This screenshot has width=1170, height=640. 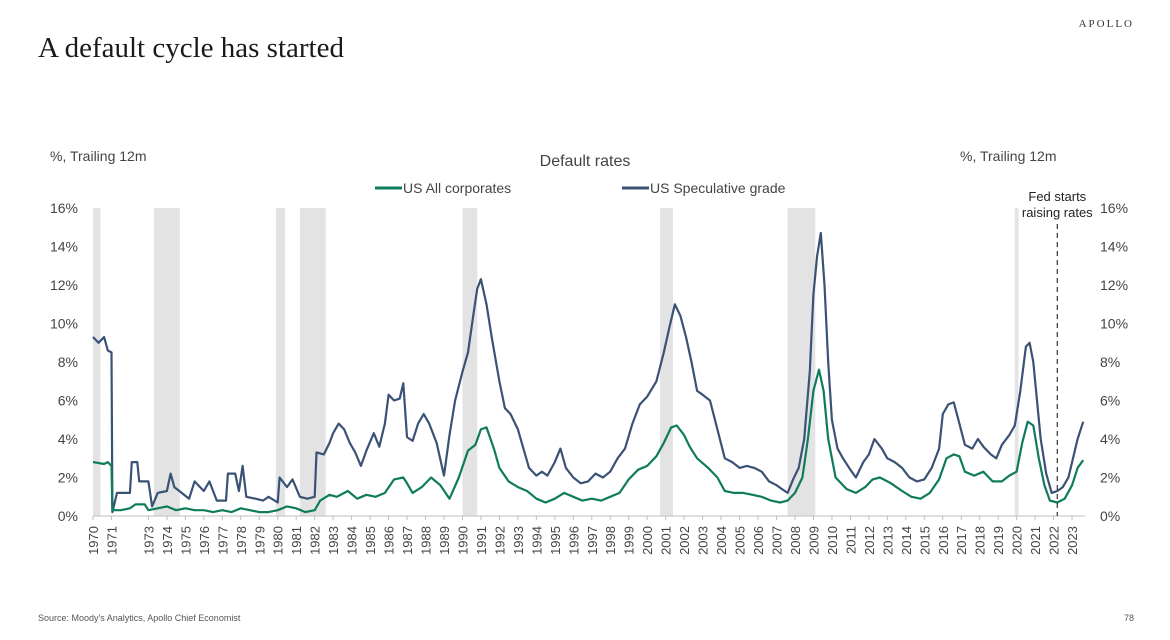 What do you see at coordinates (1017, 540) in the screenshot?
I see `x-tick-label: 2020` at bounding box center [1017, 540].